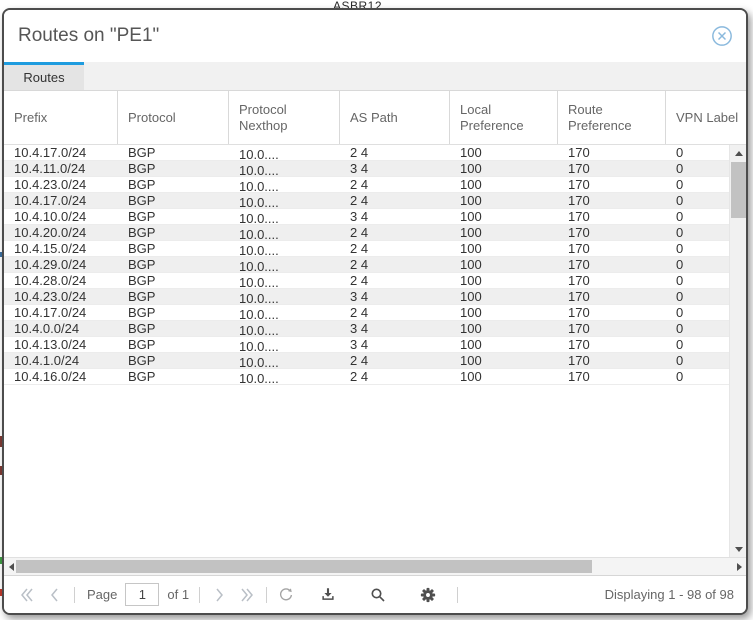 Image resolution: width=753 pixels, height=620 pixels. I want to click on table-row: 10.4.0.0/24 BGP 10.0.... 3 4 100 170 0, so click(375, 329).